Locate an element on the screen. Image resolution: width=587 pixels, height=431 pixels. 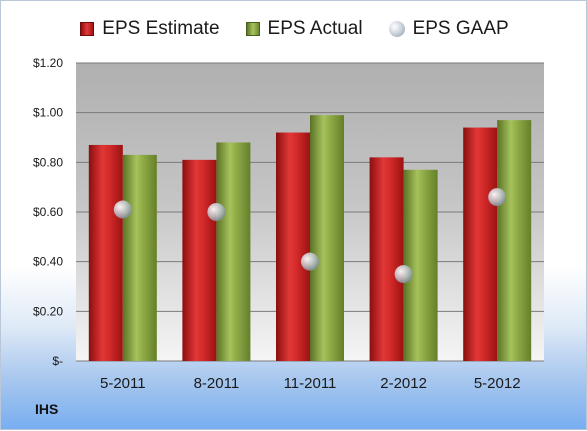
y-tick-label: $0.40 is located at coordinates (48, 262).